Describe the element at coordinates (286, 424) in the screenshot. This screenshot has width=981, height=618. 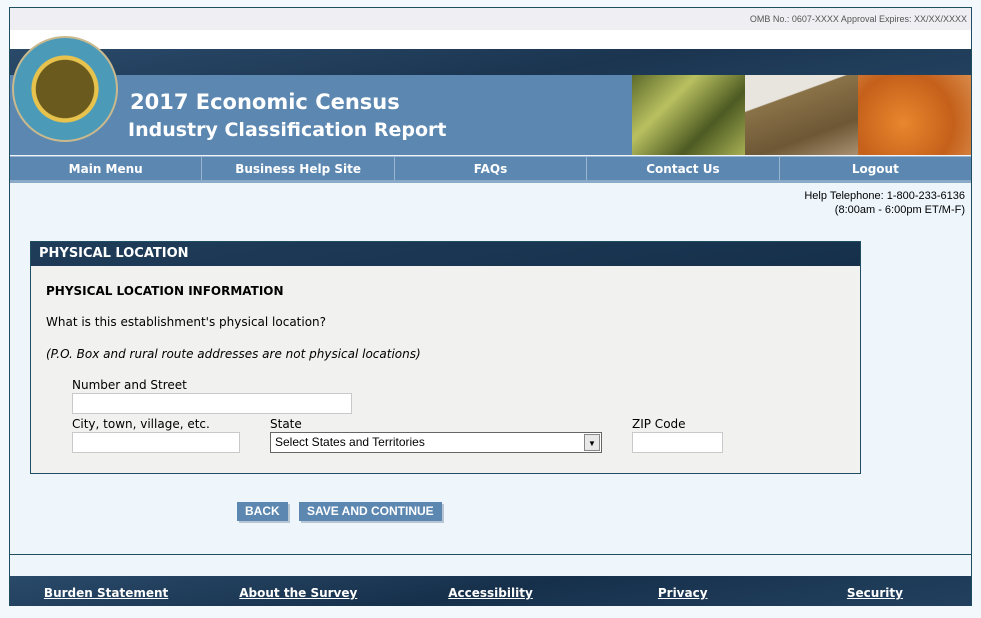
I see `state-label: State` at that location.